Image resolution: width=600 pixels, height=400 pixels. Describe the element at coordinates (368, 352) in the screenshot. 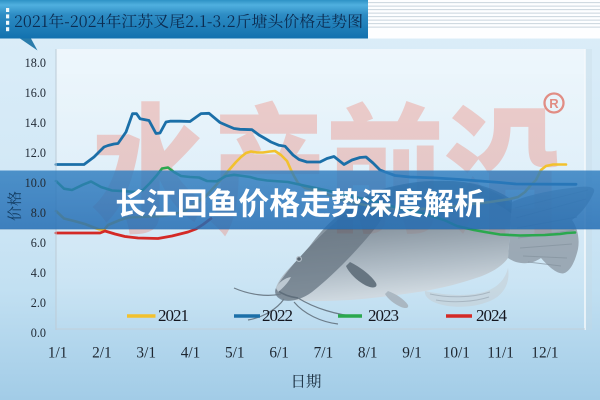

I see `svg-text: 8/1` at that location.